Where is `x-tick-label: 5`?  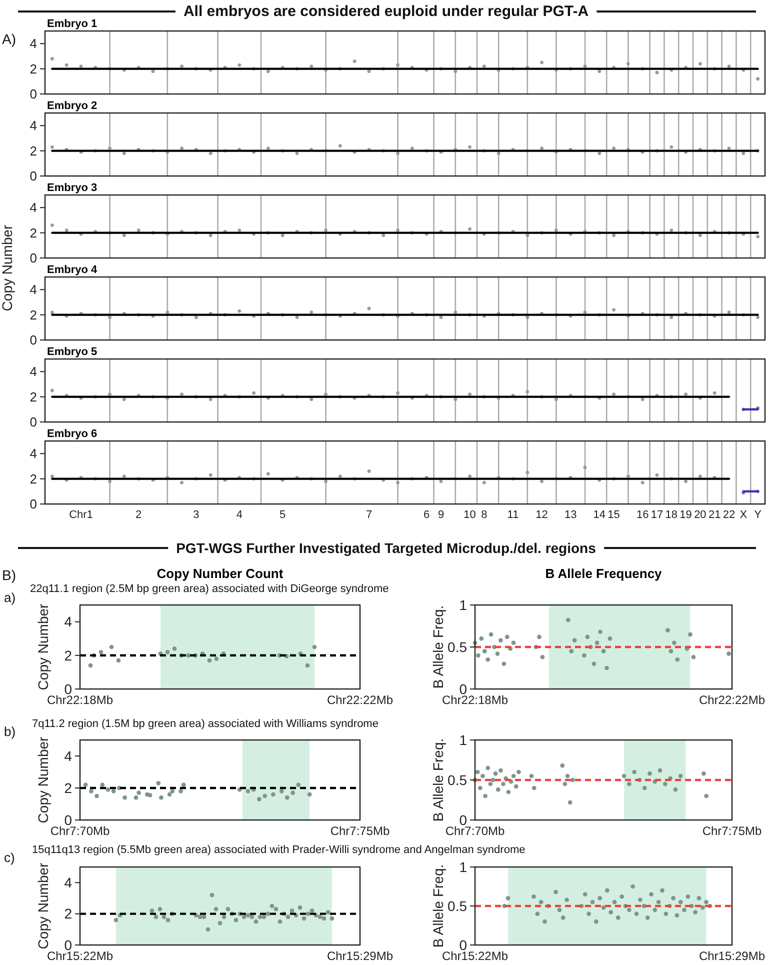
x-tick-label: 5 is located at coordinates (283, 515).